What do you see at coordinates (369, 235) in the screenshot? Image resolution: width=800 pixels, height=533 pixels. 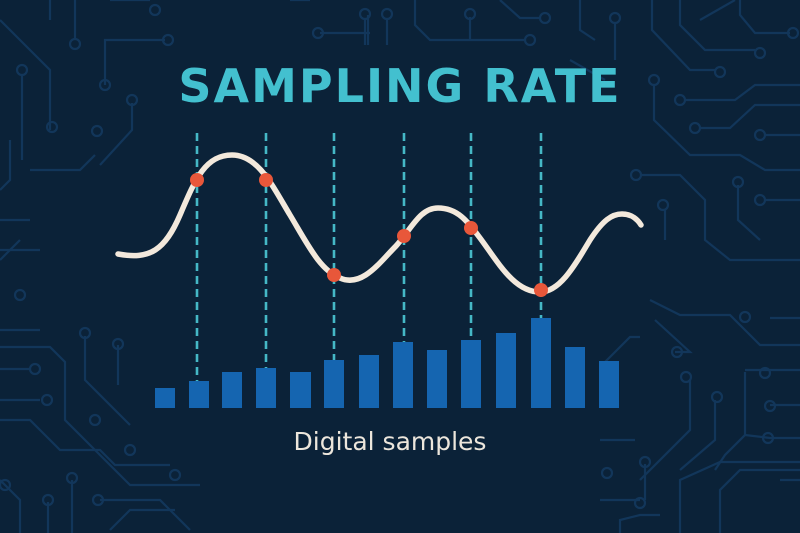 I see `sample-points` at bounding box center [369, 235].